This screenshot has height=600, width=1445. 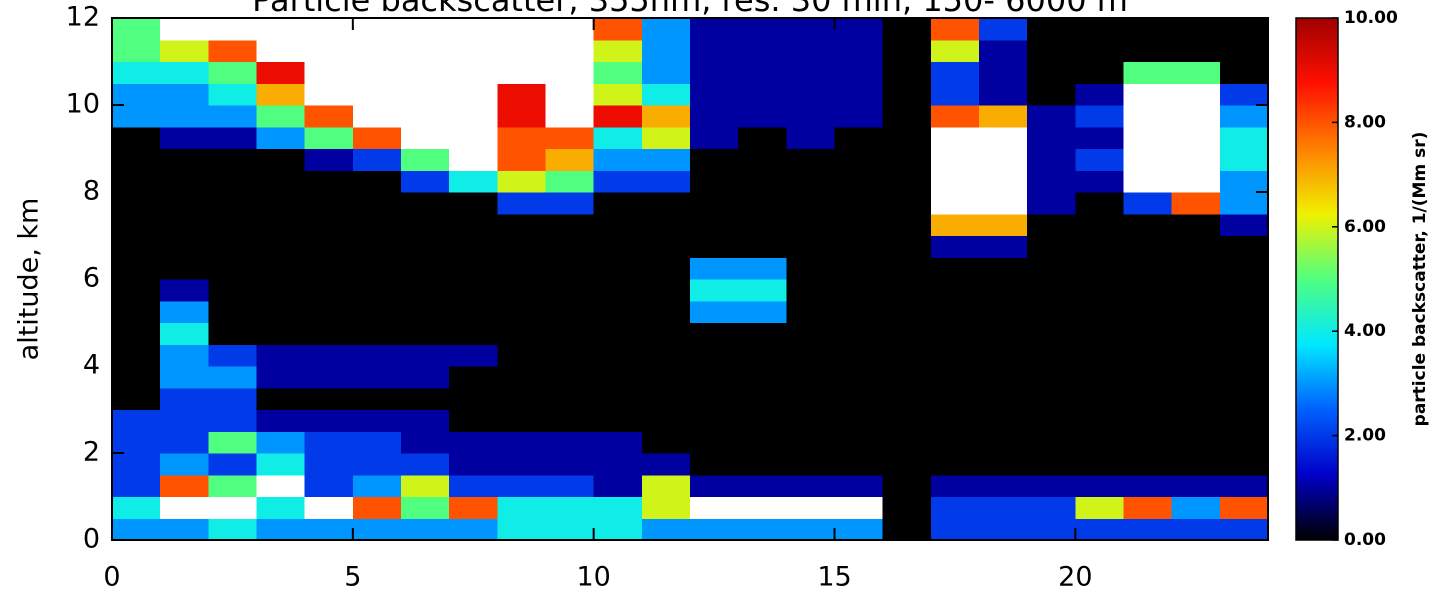 What do you see at coordinates (593, 577) in the screenshot?
I see `x-tick-label: 10` at bounding box center [593, 577].